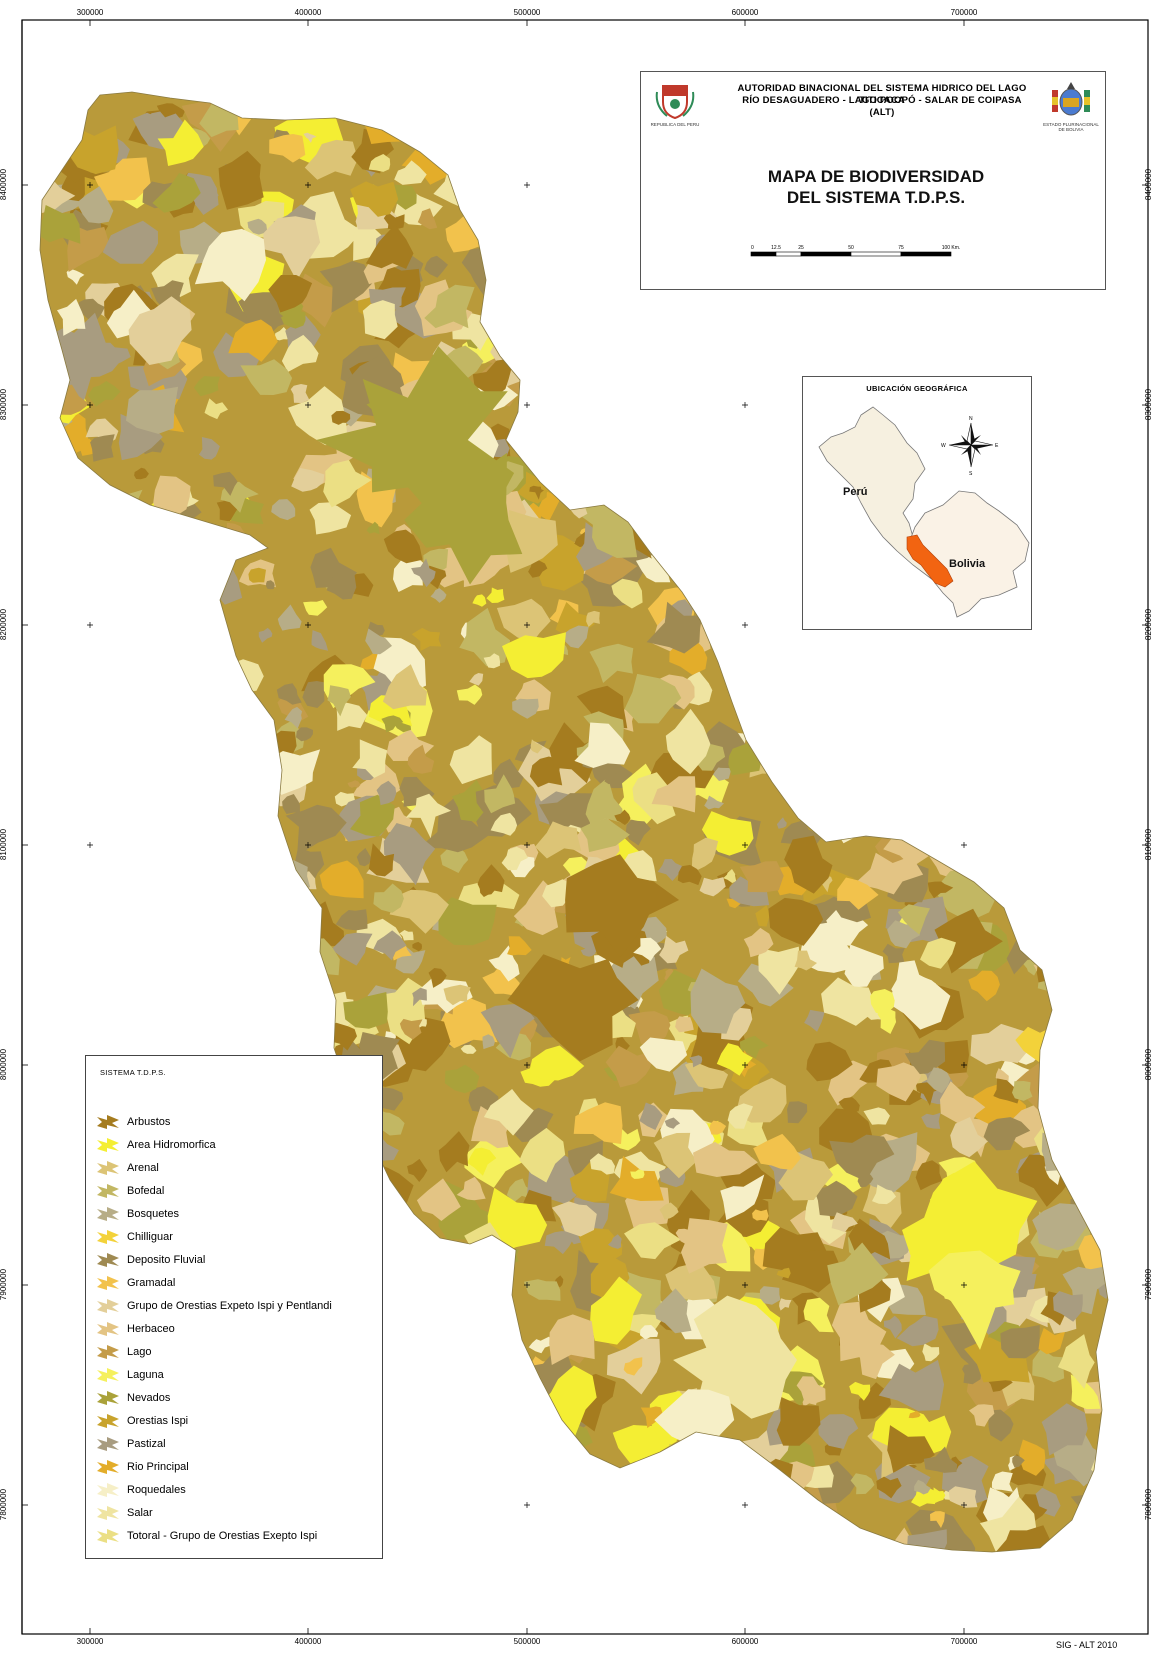 The height and width of the screenshot is (1659, 1170). Describe the element at coordinates (214, 1236) in the screenshot. I see `legend-item: Chilliguar` at that location.